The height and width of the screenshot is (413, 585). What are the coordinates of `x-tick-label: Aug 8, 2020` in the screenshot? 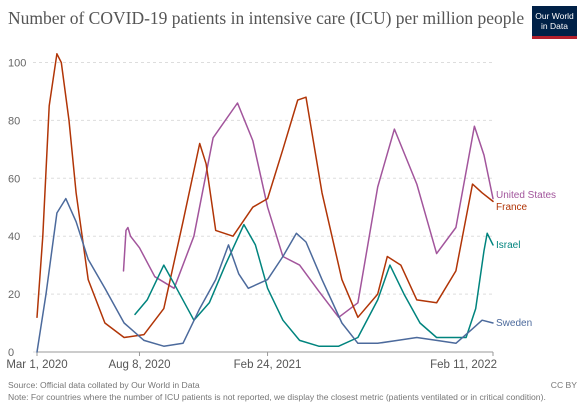 It's located at (139, 365).